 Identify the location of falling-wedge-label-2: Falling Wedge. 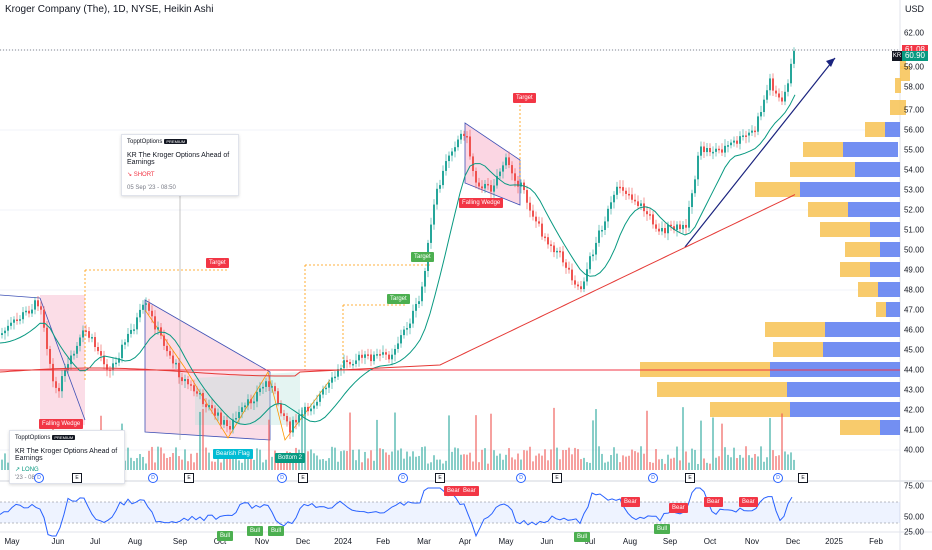
(481, 203).